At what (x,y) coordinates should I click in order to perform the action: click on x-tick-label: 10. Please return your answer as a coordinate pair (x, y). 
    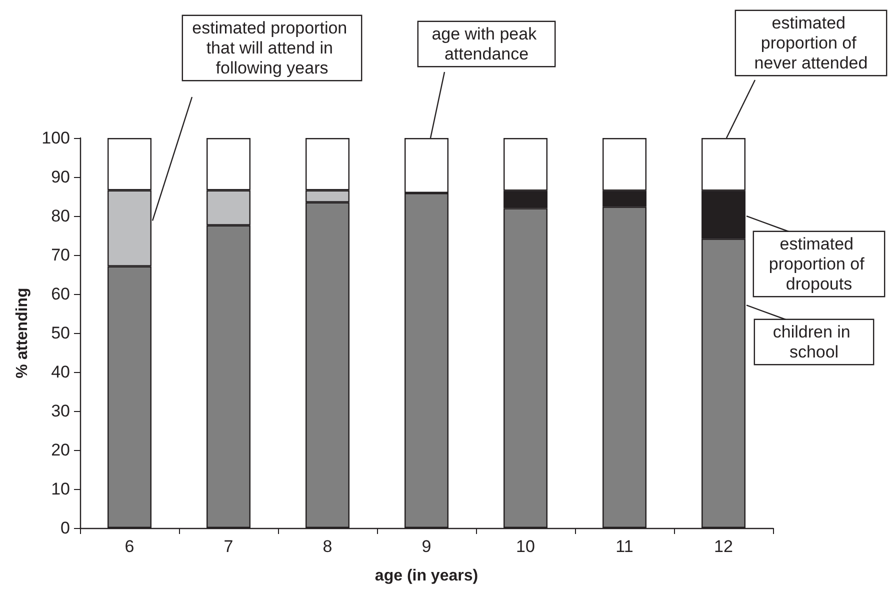
    Looking at the image, I should click on (525, 546).